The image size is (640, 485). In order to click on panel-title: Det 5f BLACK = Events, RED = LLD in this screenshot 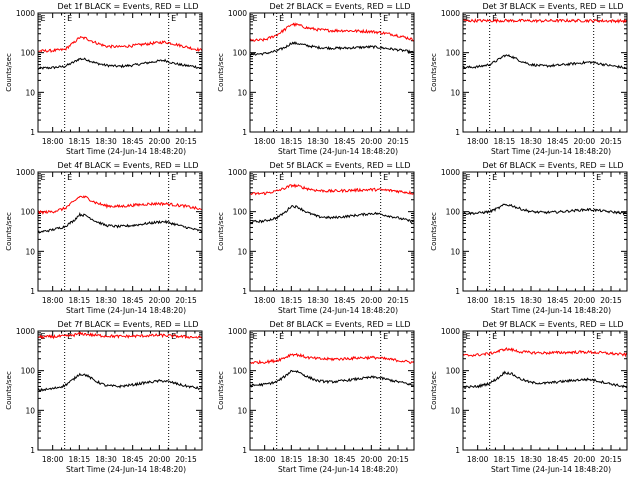, I will do `click(339, 165)`.